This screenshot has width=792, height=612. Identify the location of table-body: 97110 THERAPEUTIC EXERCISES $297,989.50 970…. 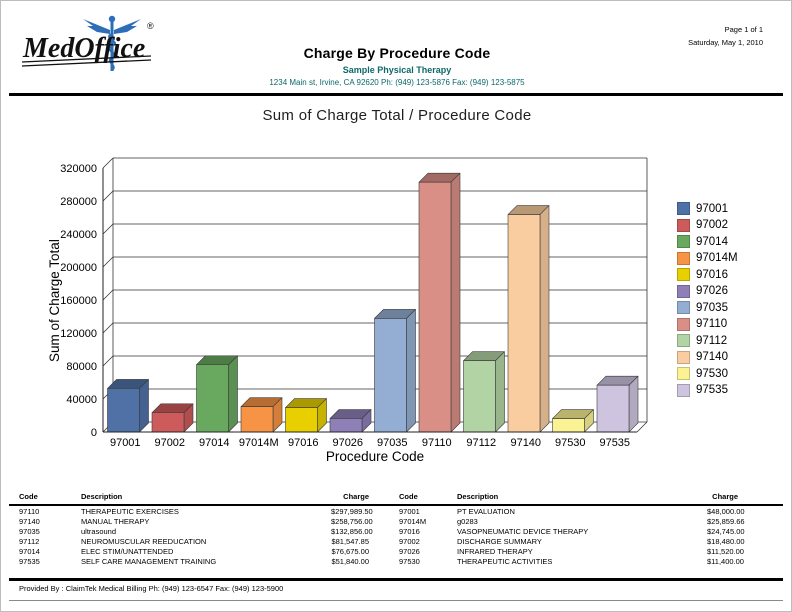
(382, 537).